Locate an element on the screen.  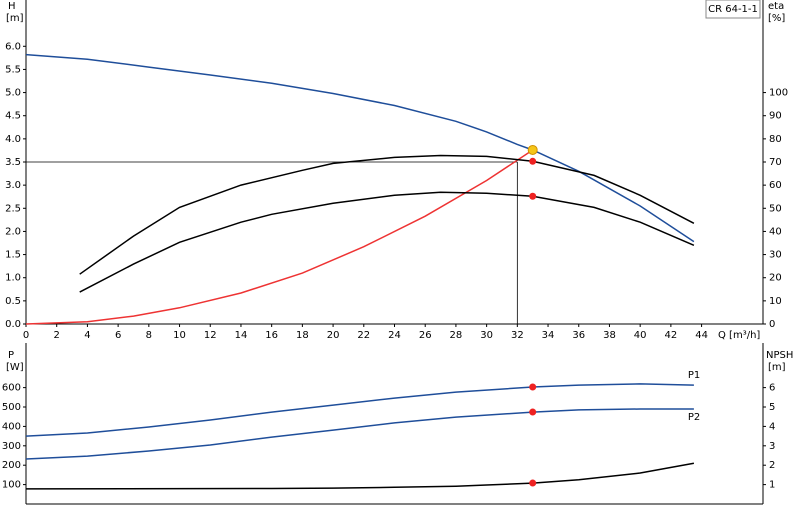
x-axis-label: Q [m³/h] is located at coordinates (739, 335).